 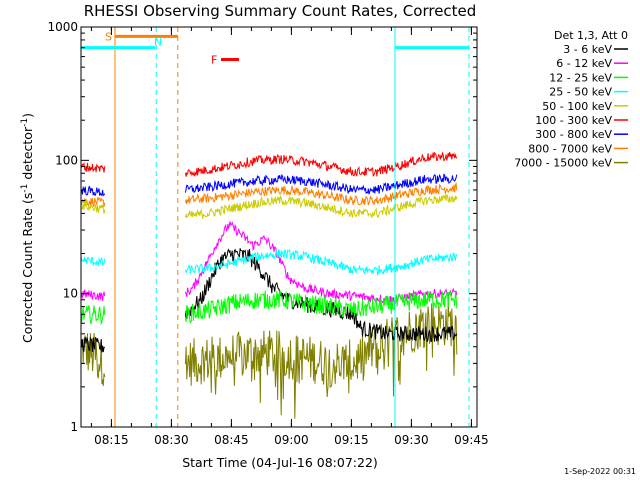 I want to click on x-tick-label-2: 08:30, so click(x=171, y=440).